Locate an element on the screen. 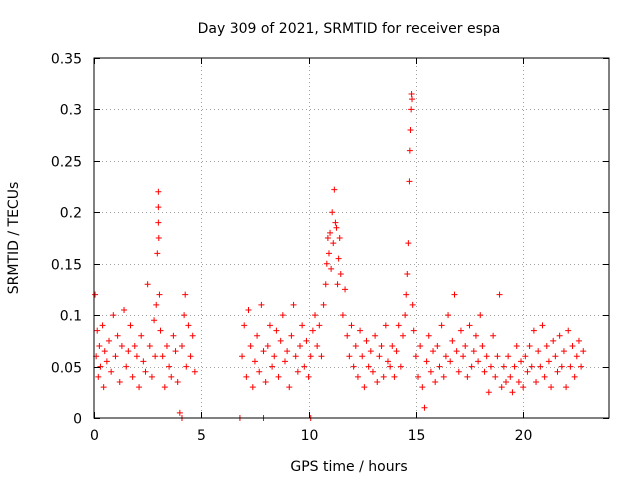 The image size is (640, 480). x-tick-labels: 0 5 10 15 20 is located at coordinates (311, 436).